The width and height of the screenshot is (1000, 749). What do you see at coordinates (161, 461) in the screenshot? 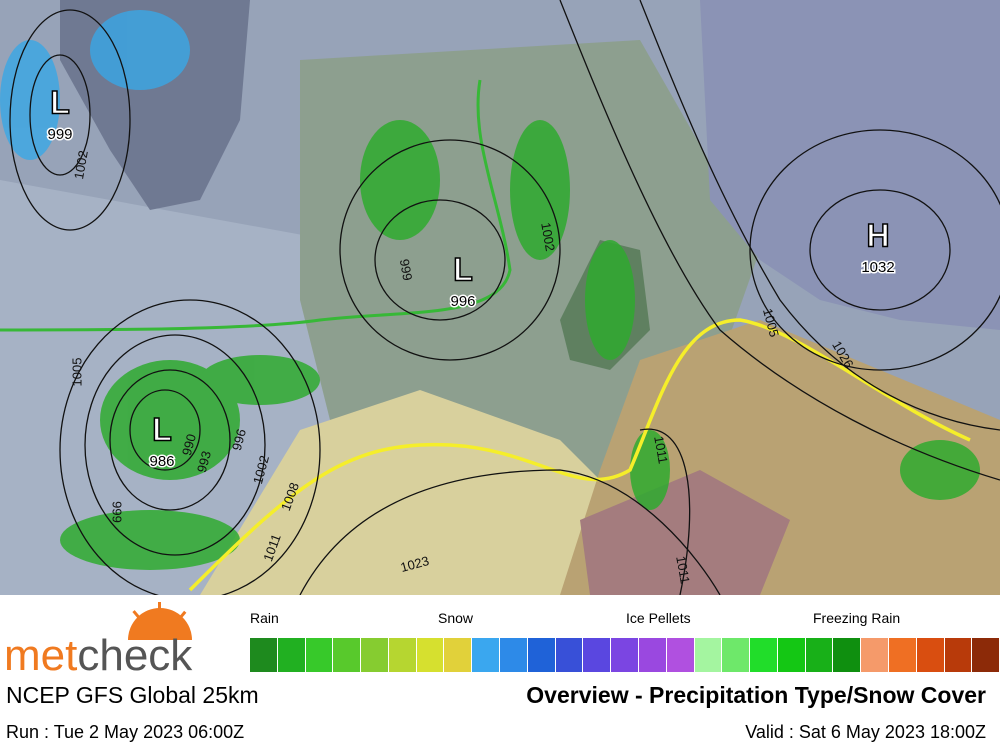
I see `center-value: 986` at bounding box center [161, 461].